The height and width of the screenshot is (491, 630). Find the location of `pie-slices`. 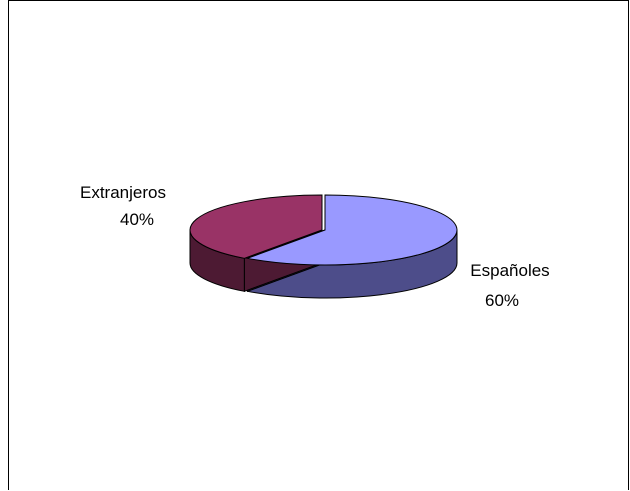

pie-slices is located at coordinates (323, 246).